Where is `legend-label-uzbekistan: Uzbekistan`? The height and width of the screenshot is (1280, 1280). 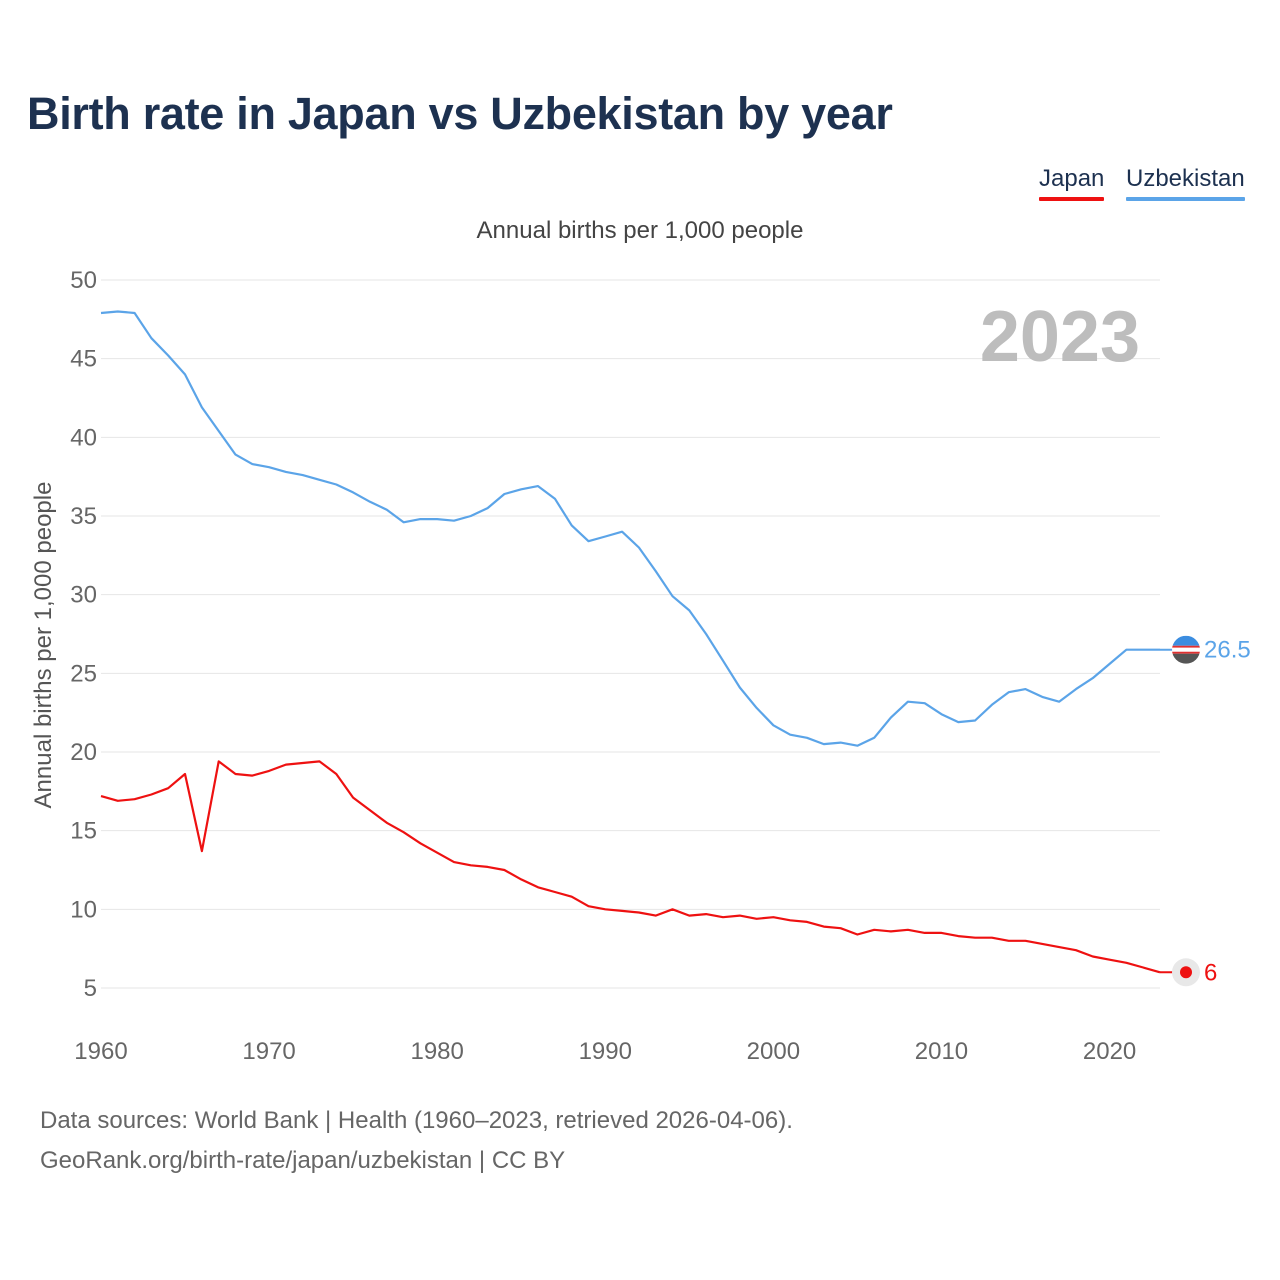
legend-label-uzbekistan: Uzbekistan is located at coordinates (1185, 178).